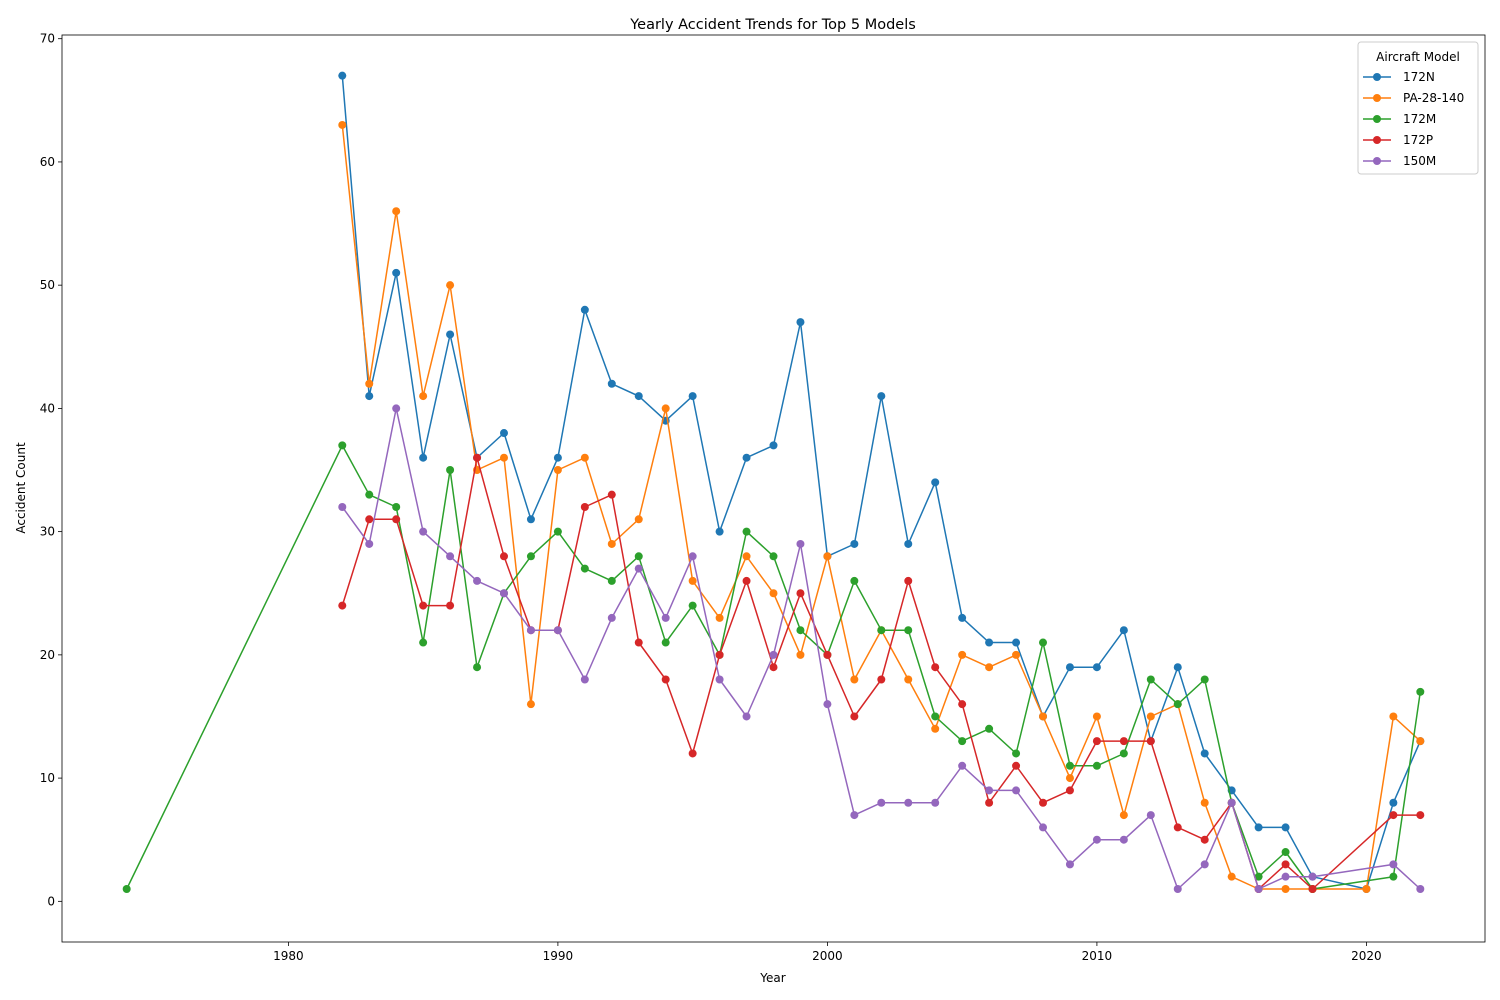  Describe the element at coordinates (1419, 77) in the screenshot. I see `legend-label: 172N` at that location.